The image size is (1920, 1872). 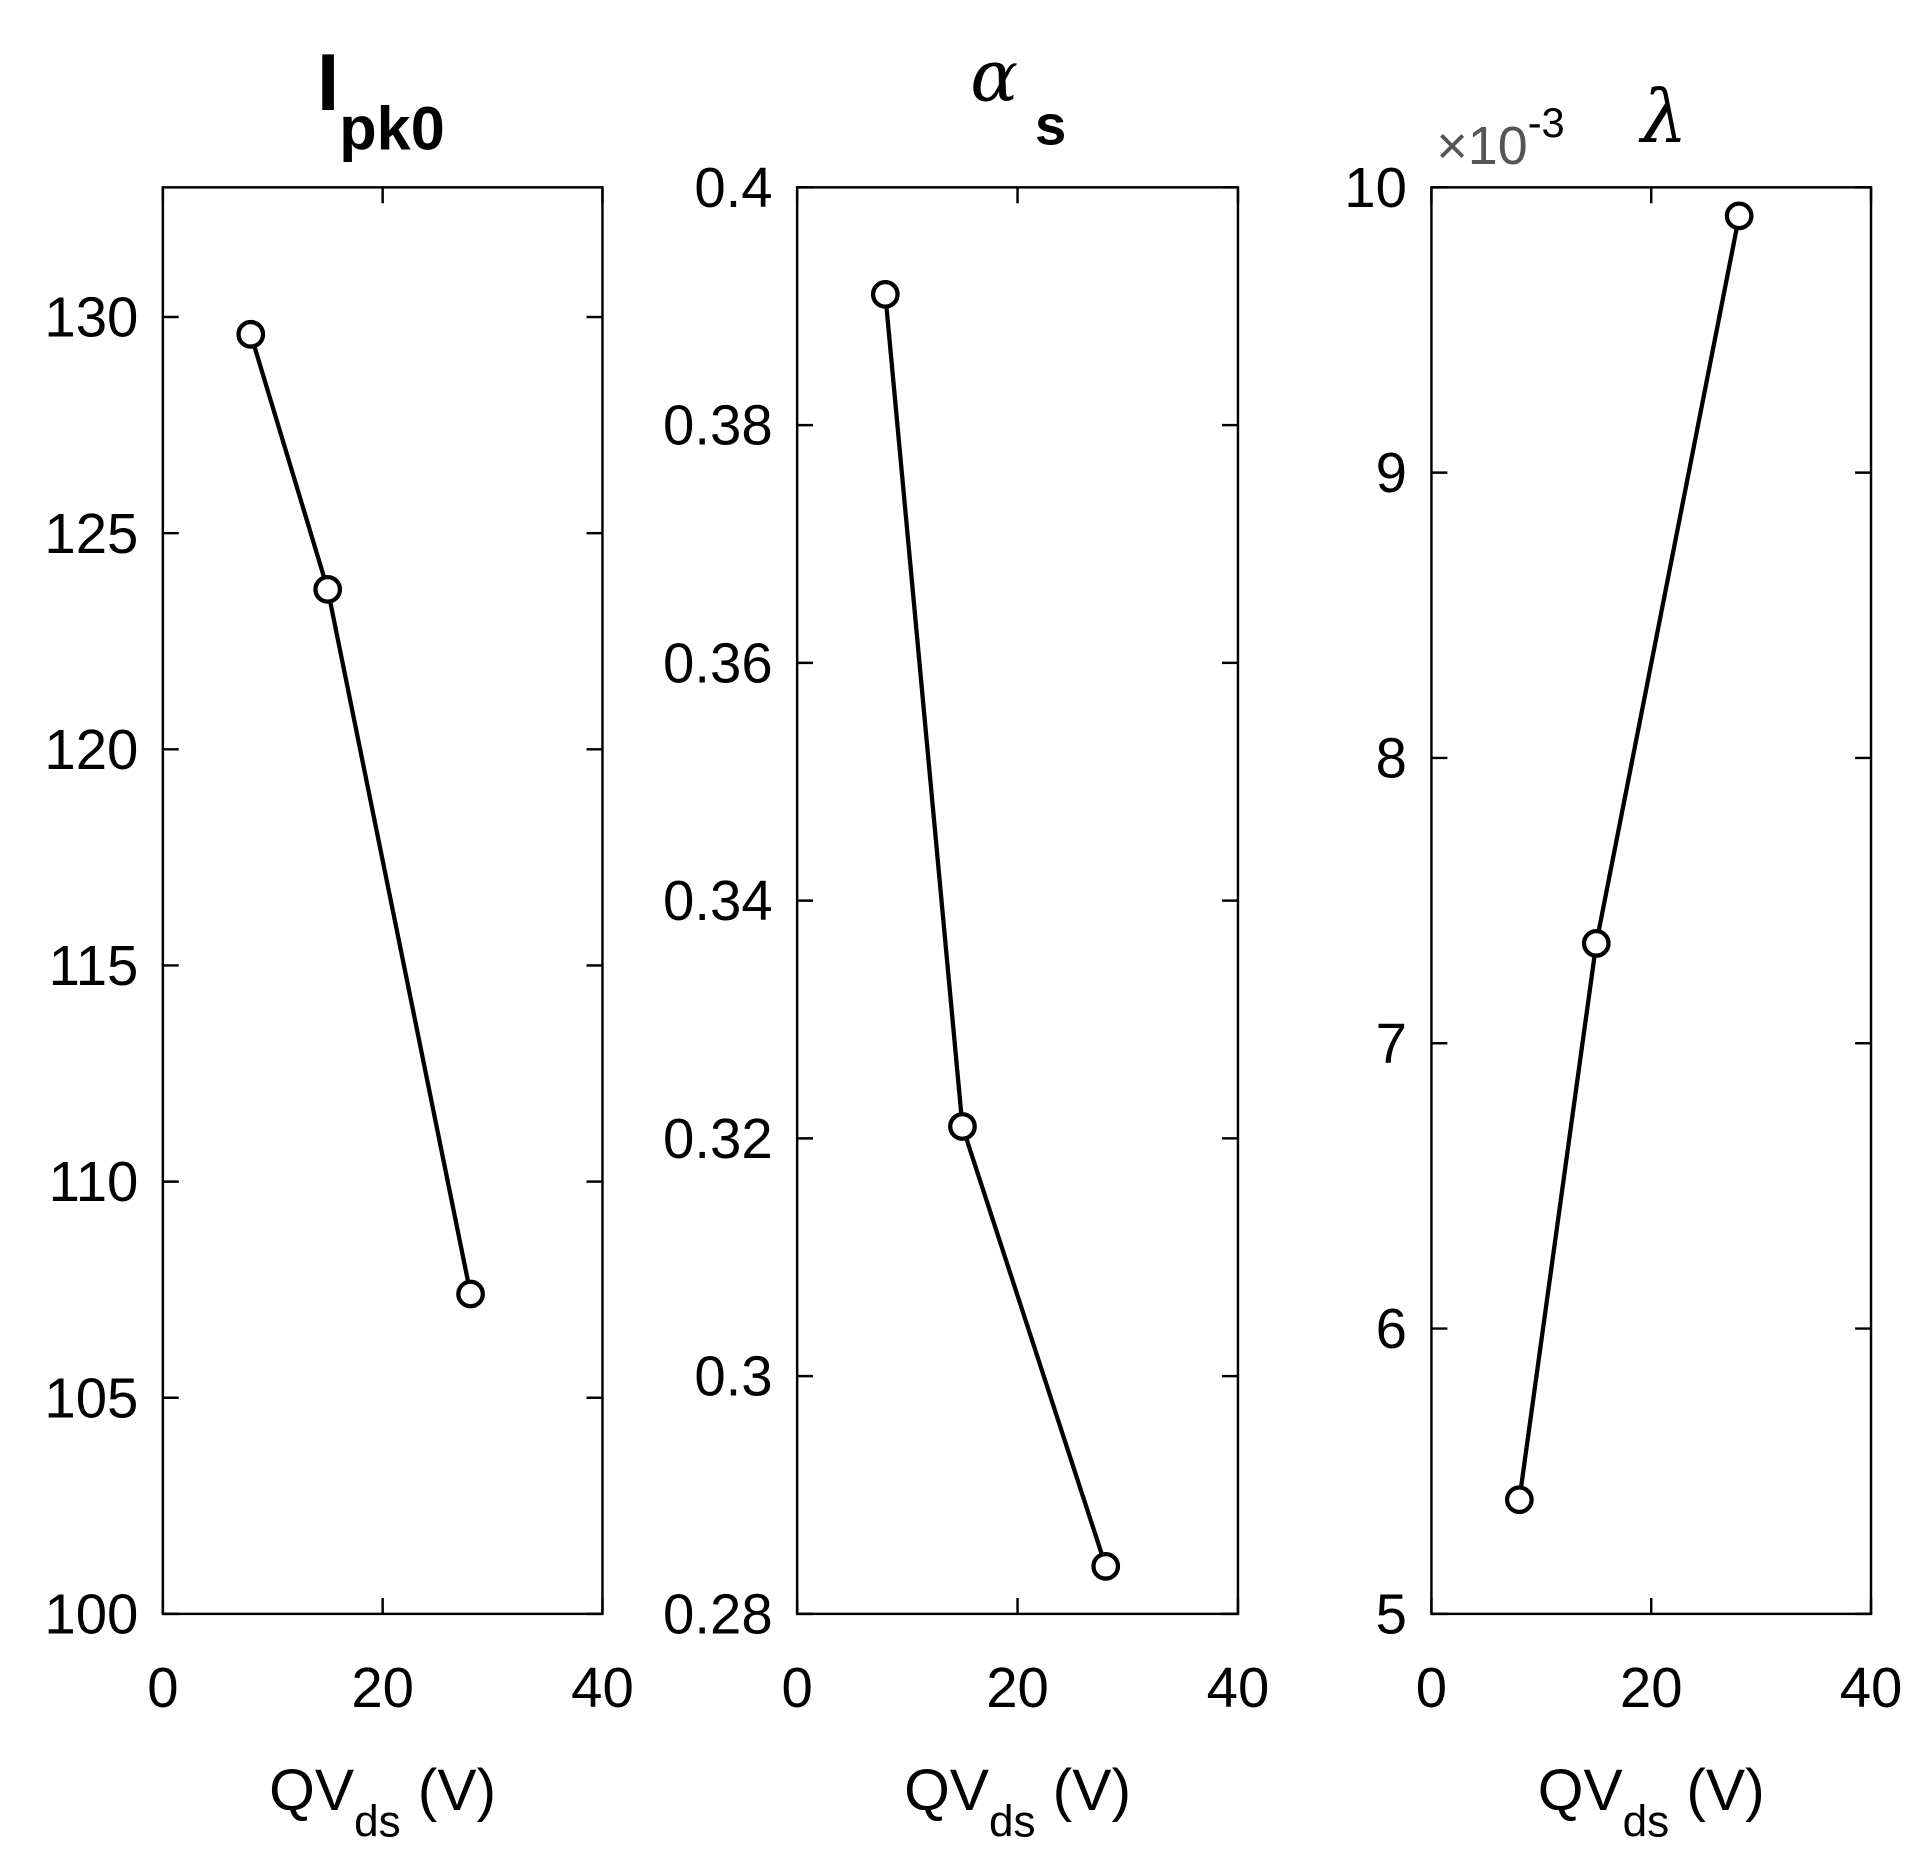 I want to click on y-tick-label: 0.3, so click(x=733, y=1376).